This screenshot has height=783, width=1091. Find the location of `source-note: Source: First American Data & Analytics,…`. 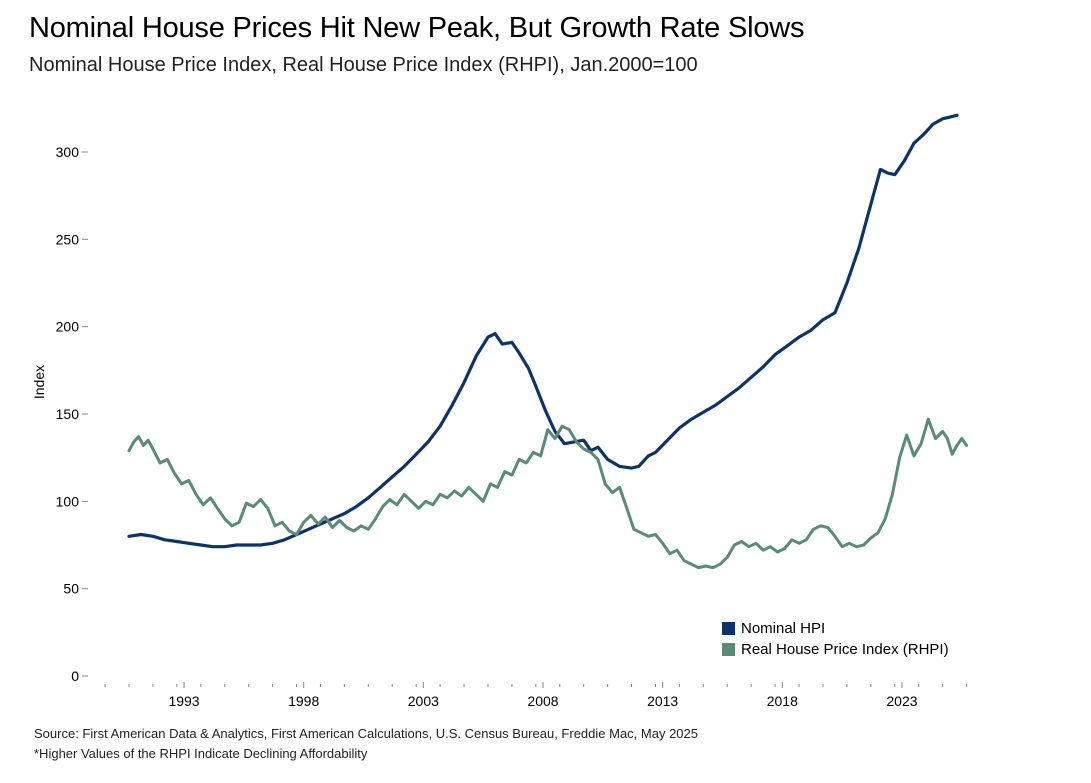

source-note: Source: First American Data & Analytics,… is located at coordinates (366, 733).